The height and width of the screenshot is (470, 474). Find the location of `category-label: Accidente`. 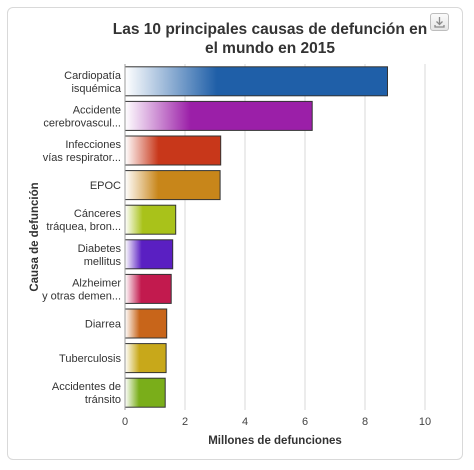

category-label: Accidente is located at coordinates (97, 110).